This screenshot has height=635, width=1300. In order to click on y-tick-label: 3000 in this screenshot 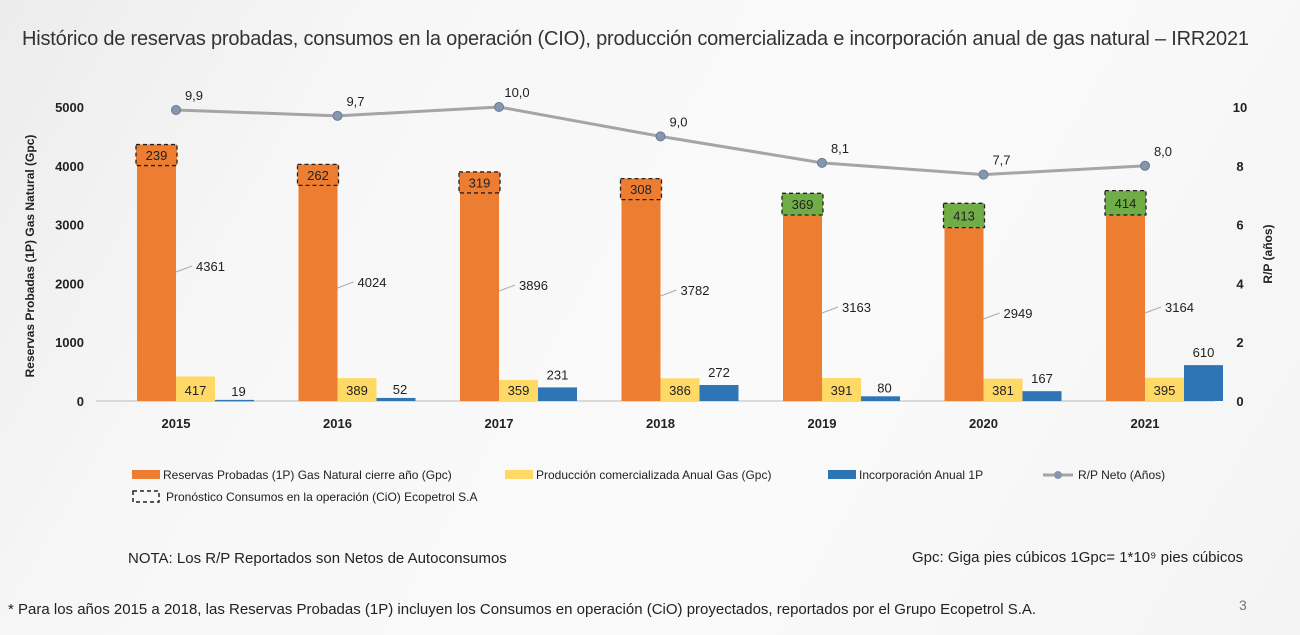, I will do `click(69, 225)`.